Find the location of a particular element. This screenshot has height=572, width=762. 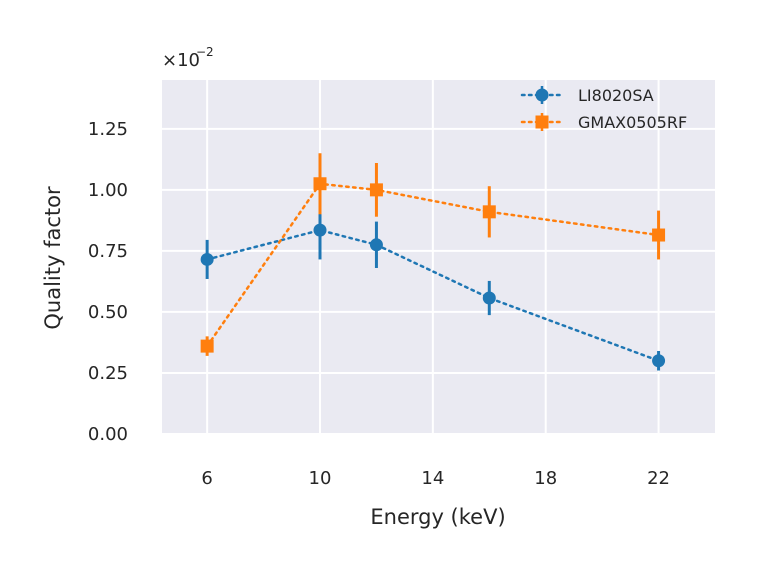

legend-label: GMAX0505RF is located at coordinates (632, 122).